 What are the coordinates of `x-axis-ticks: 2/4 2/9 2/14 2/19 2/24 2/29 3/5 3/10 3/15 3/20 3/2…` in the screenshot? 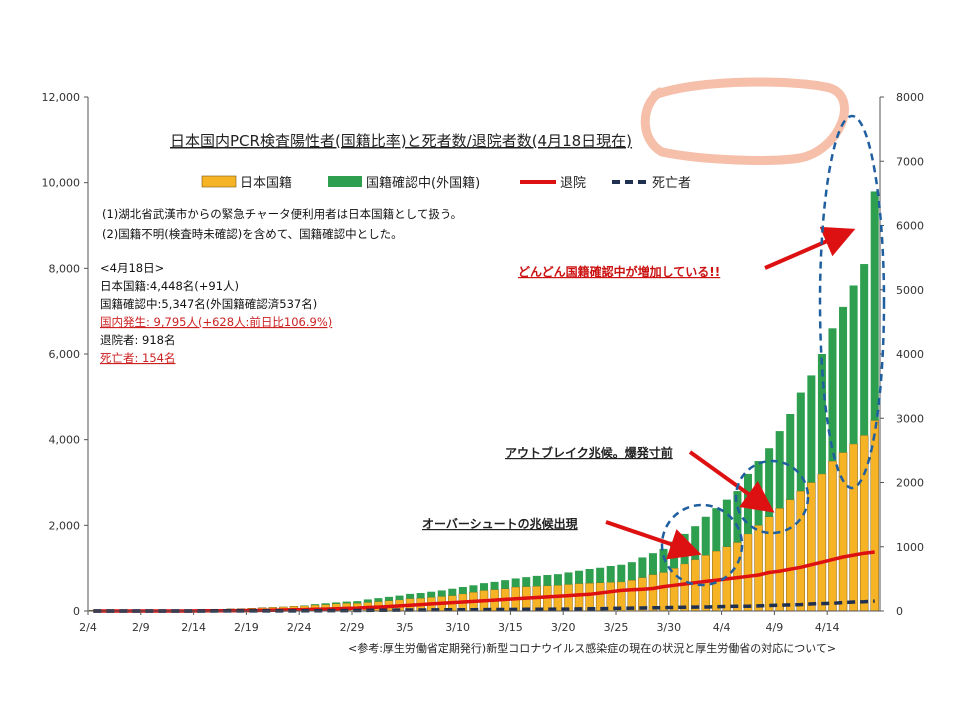 It's located at (459, 622).